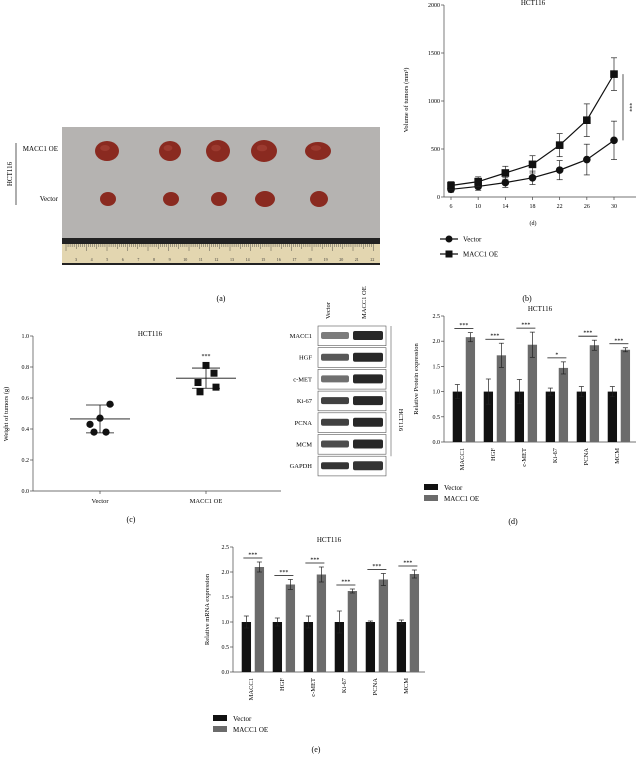 This screenshot has height=757, width=638. I want to click on row-label-oe: MACC1 OE, so click(40, 149).